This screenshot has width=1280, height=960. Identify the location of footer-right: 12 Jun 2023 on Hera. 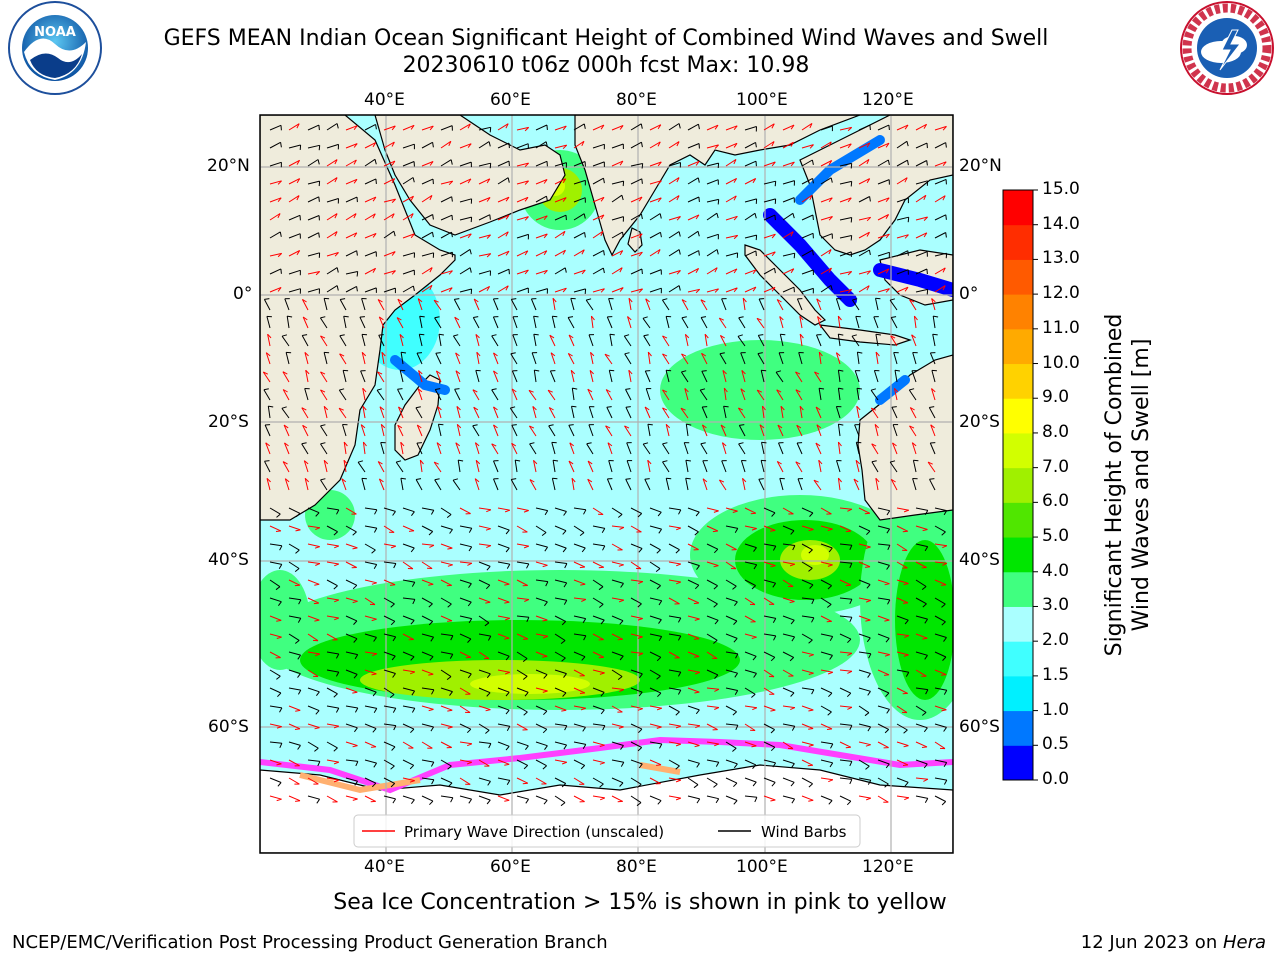
(1173, 942).